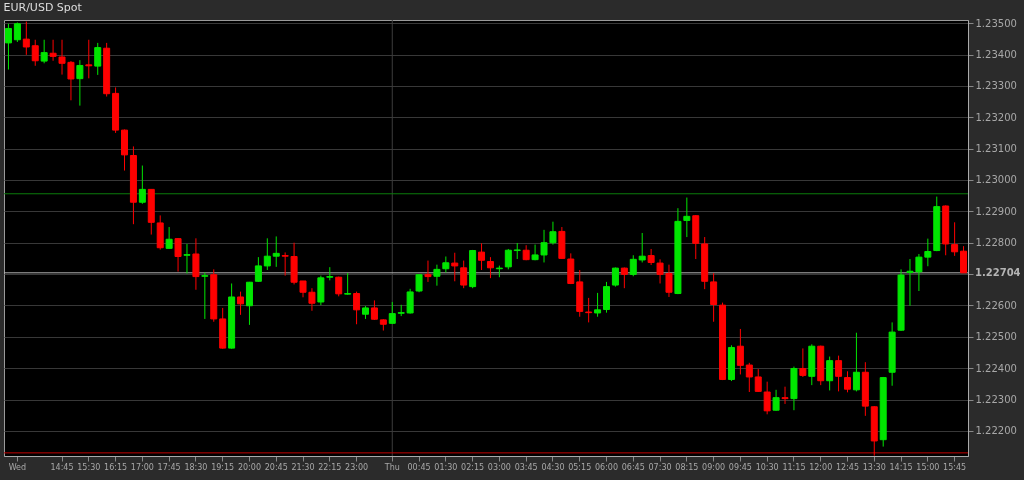 The image size is (1024, 480). What do you see at coordinates (996, 368) in the screenshot?
I see `y-tick-label: 1.22400` at bounding box center [996, 368].